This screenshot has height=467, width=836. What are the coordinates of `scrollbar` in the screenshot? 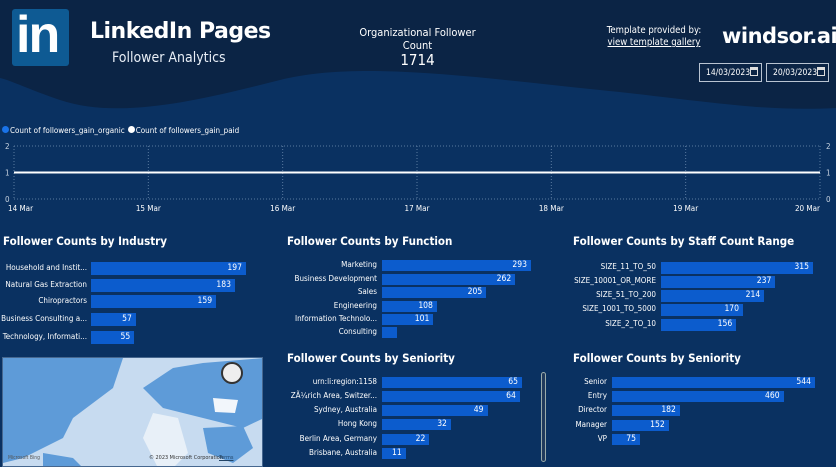 It's located at (543, 417).